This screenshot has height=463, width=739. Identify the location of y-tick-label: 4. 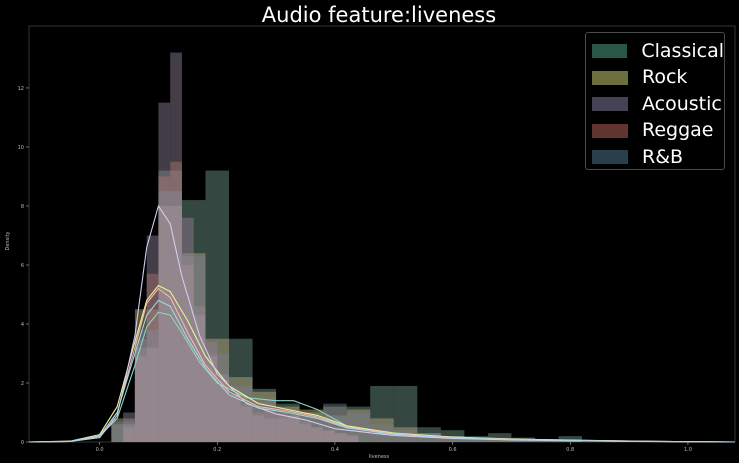
(22, 325).